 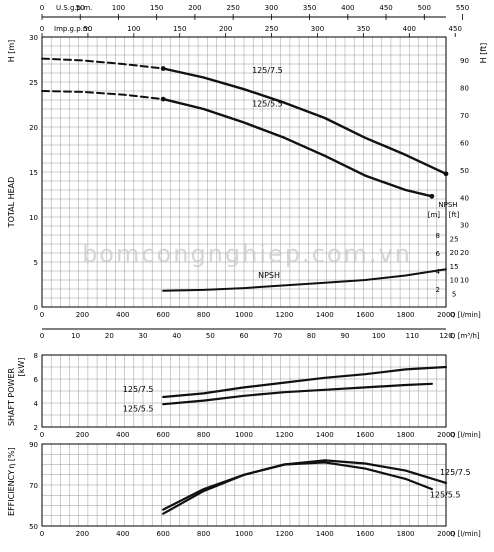 What do you see at coordinates (465, 315) in the screenshot?
I see `head-xunit: Q [l/min]` at bounding box center [465, 315].